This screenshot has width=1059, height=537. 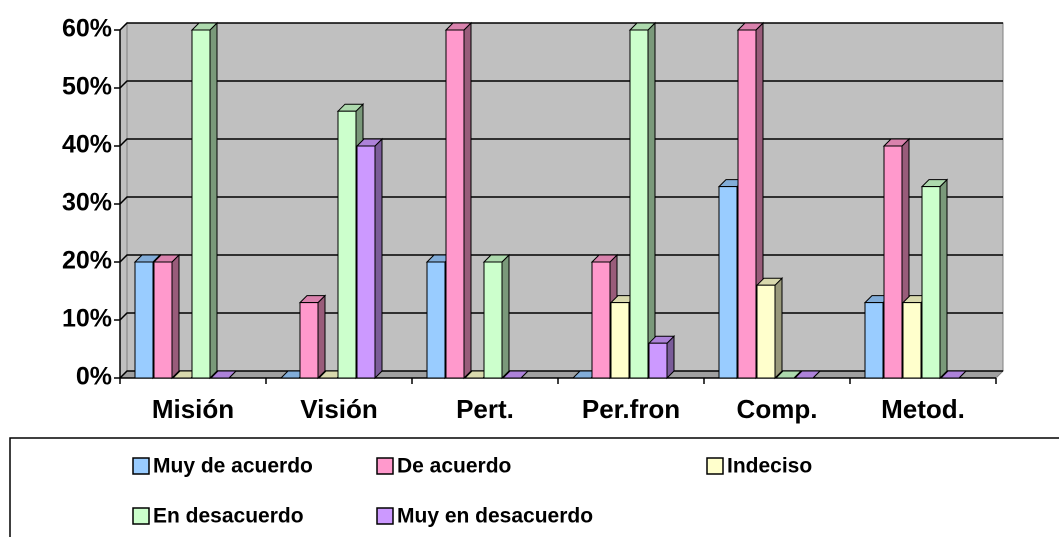 I want to click on x-tick-label: Misión, so click(x=193, y=409).